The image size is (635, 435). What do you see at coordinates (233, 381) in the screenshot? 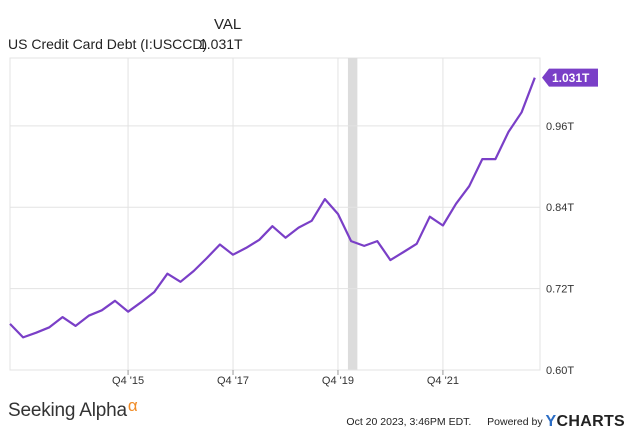
I see `x-tick-label: Q4 '17` at bounding box center [233, 381].